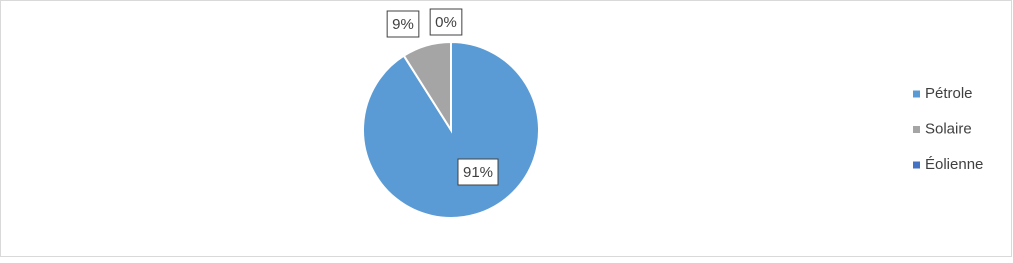 The image size is (1013, 263). Describe the element at coordinates (954, 164) in the screenshot. I see `legend-label: Éolienne` at that location.